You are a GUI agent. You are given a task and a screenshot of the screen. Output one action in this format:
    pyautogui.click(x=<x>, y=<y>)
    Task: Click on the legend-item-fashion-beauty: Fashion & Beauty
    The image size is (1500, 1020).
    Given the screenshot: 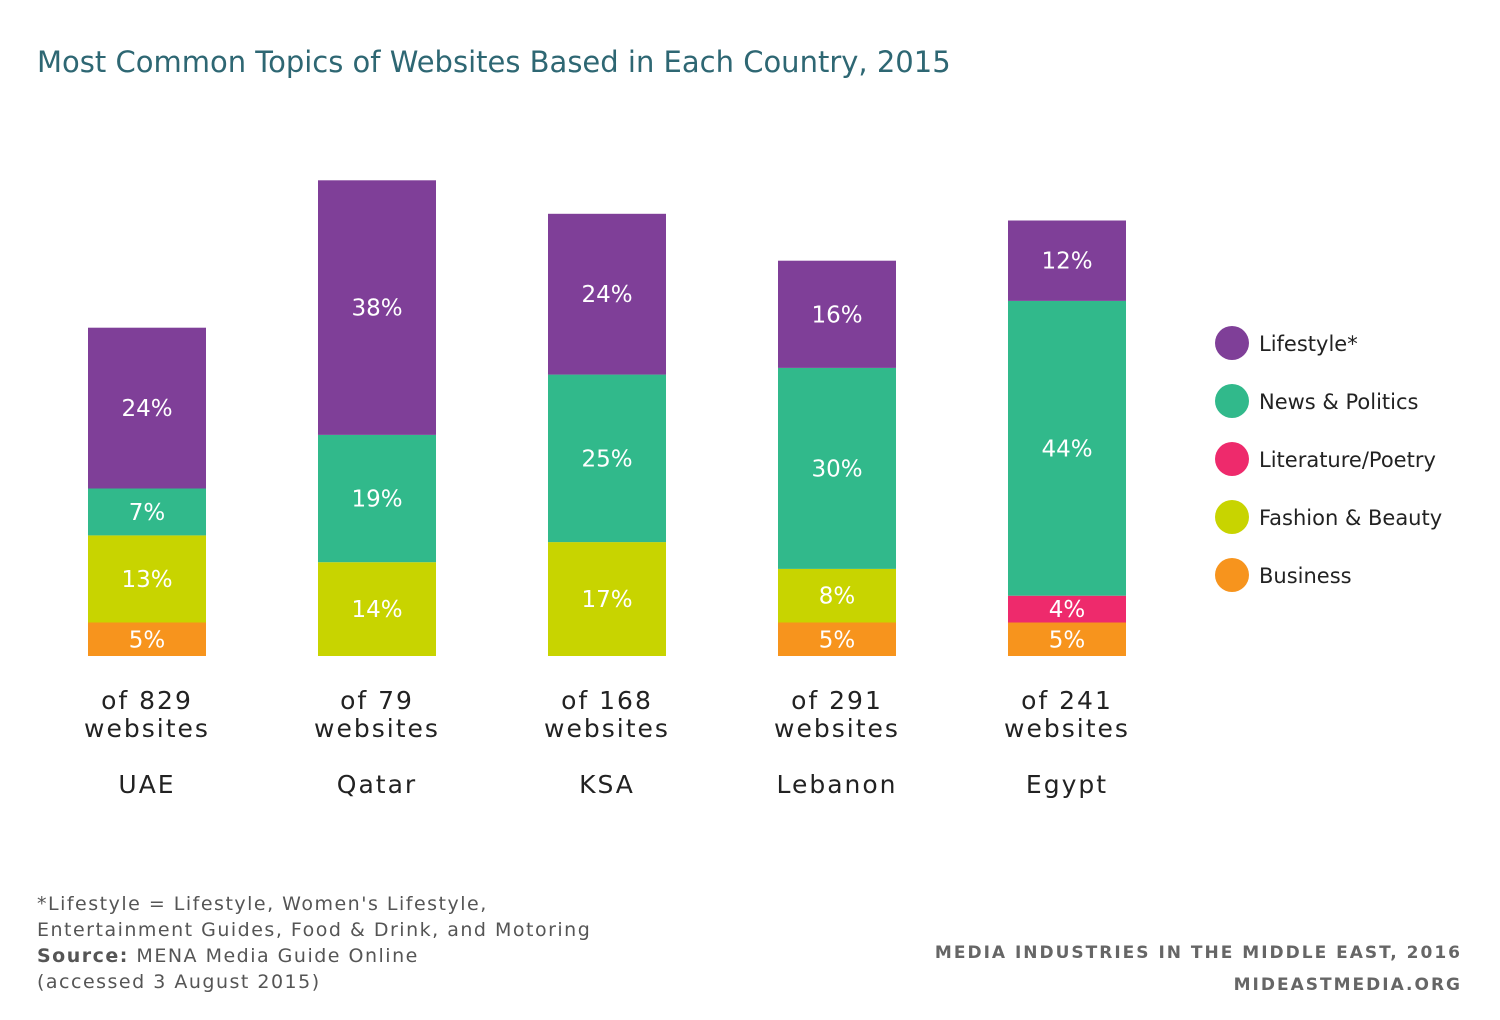 What is the action you would take?
    pyautogui.click(x=1328, y=517)
    